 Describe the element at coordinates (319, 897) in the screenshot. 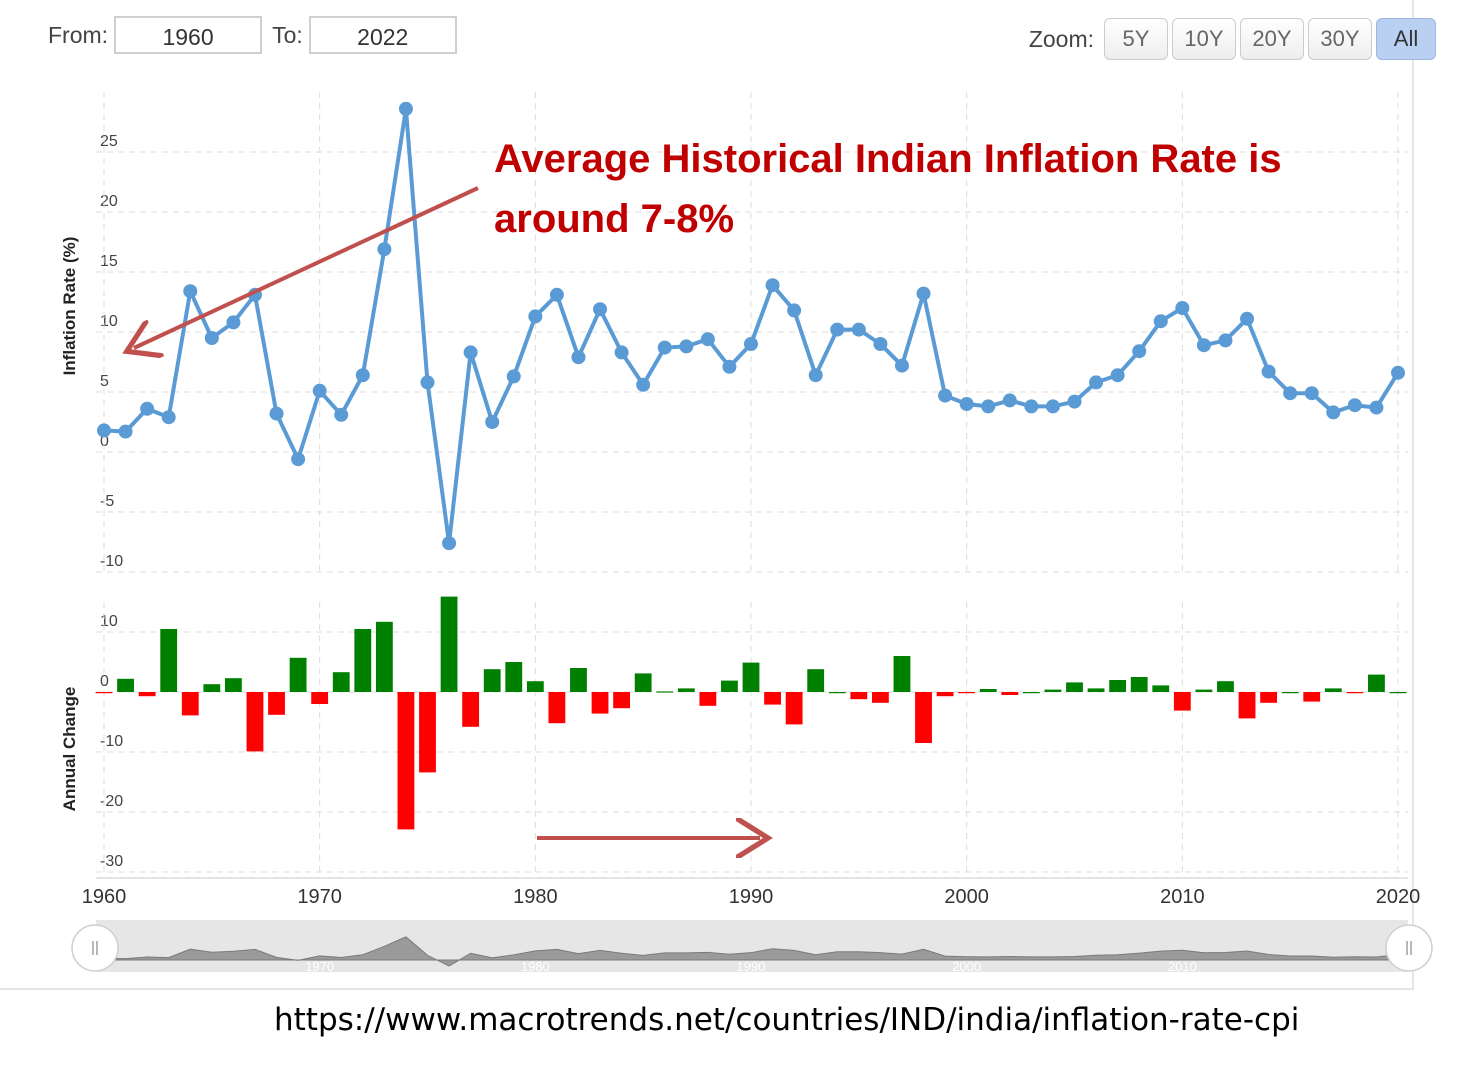

I see `x-tick-label: 1970` at that location.